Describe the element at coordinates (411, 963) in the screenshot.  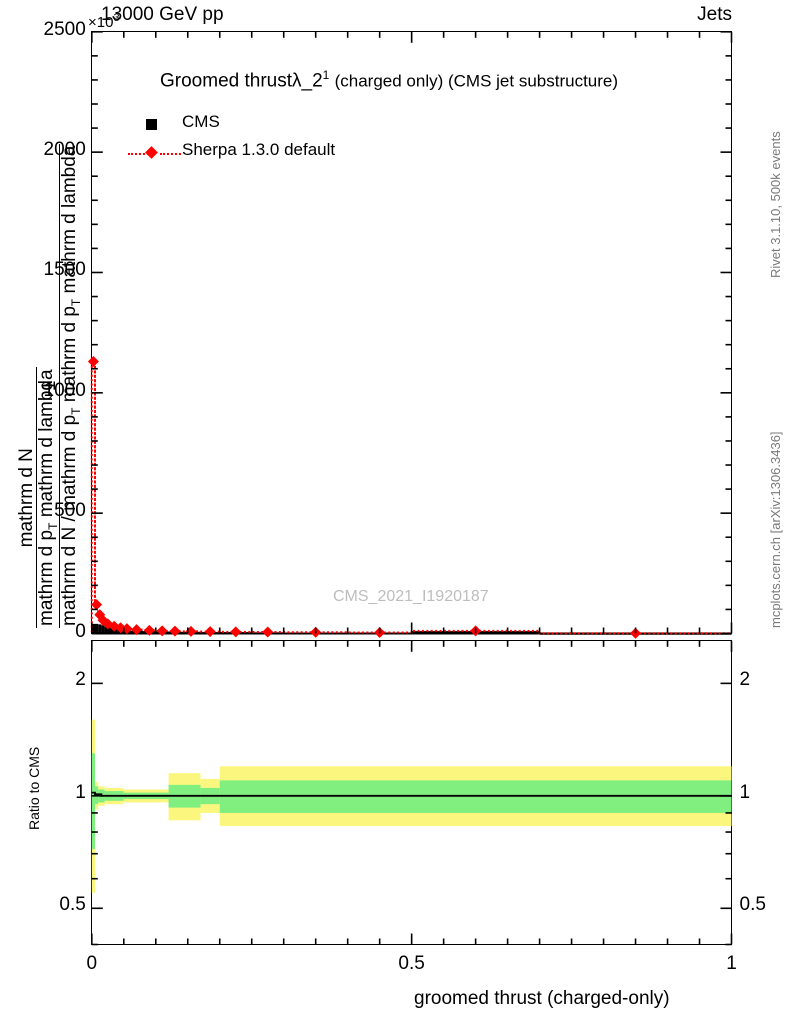
I see `x-tick-label: 0.5` at that location.